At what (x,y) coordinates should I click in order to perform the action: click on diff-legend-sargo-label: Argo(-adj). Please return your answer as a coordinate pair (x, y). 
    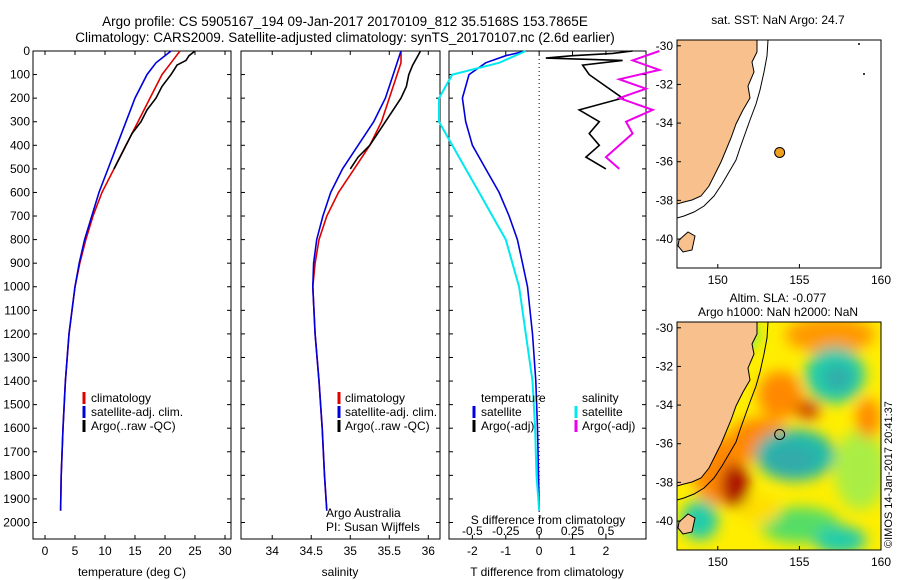
    Looking at the image, I should click on (608, 426).